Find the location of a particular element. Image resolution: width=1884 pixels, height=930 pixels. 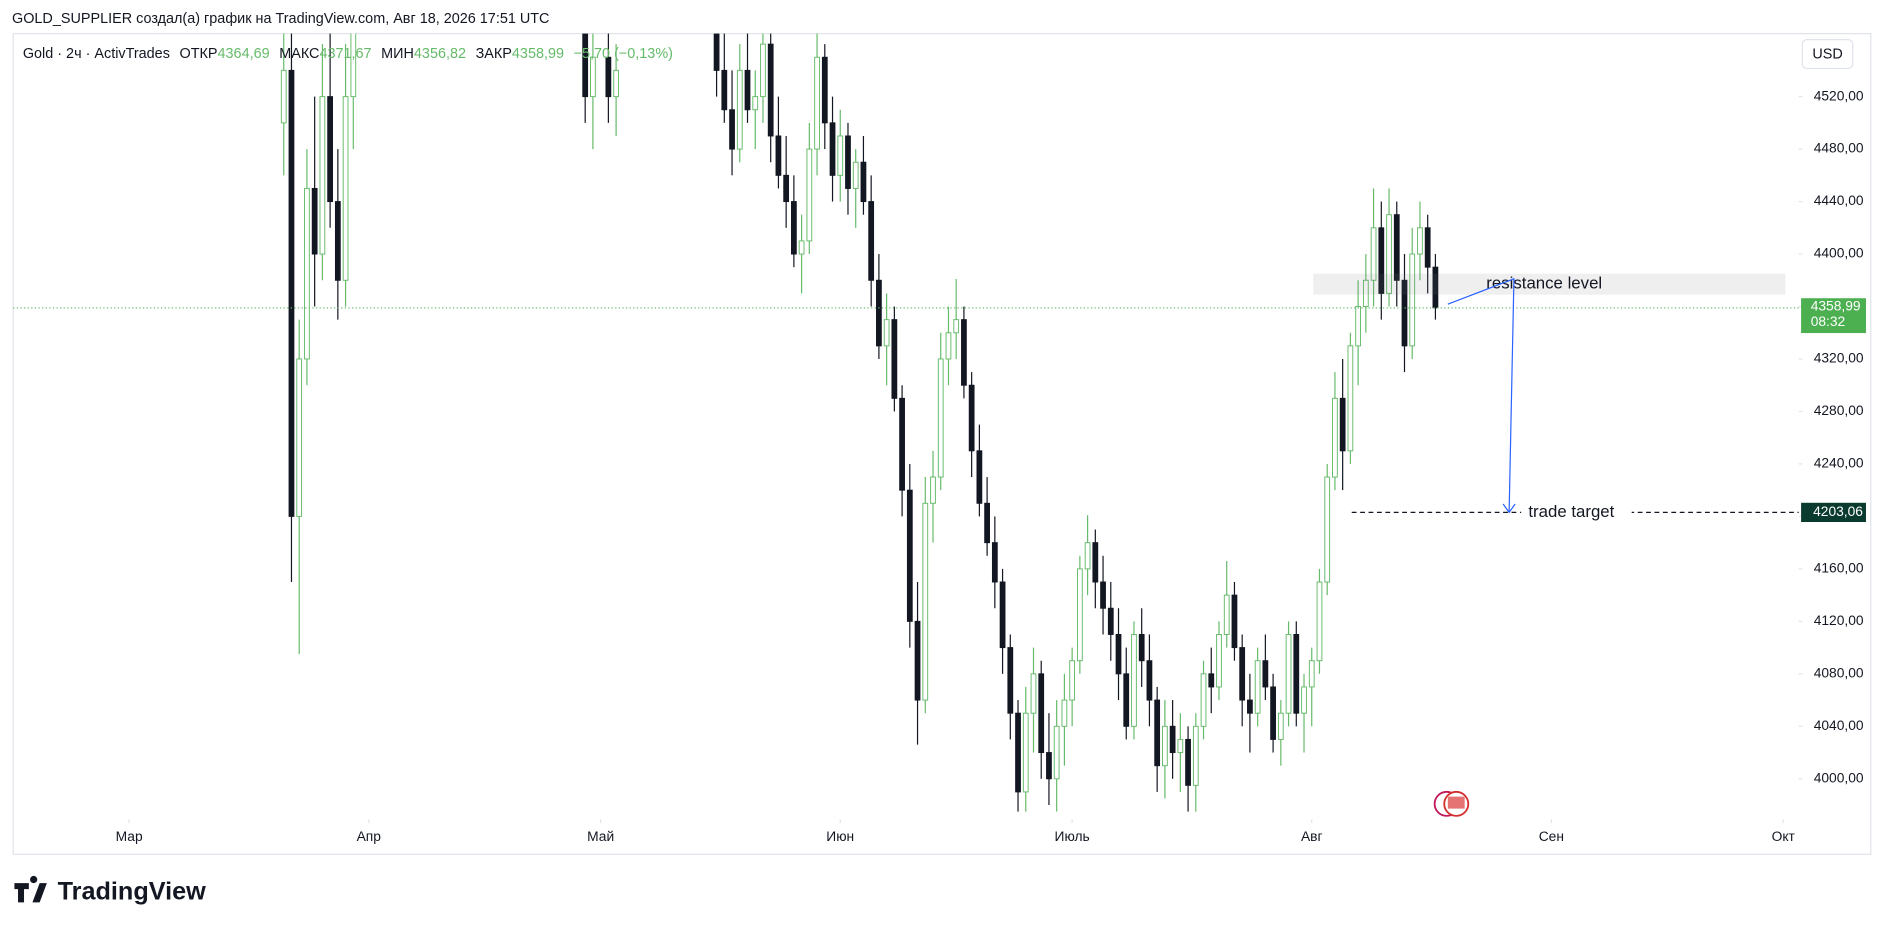

target-badge is located at coordinates (1833, 512).